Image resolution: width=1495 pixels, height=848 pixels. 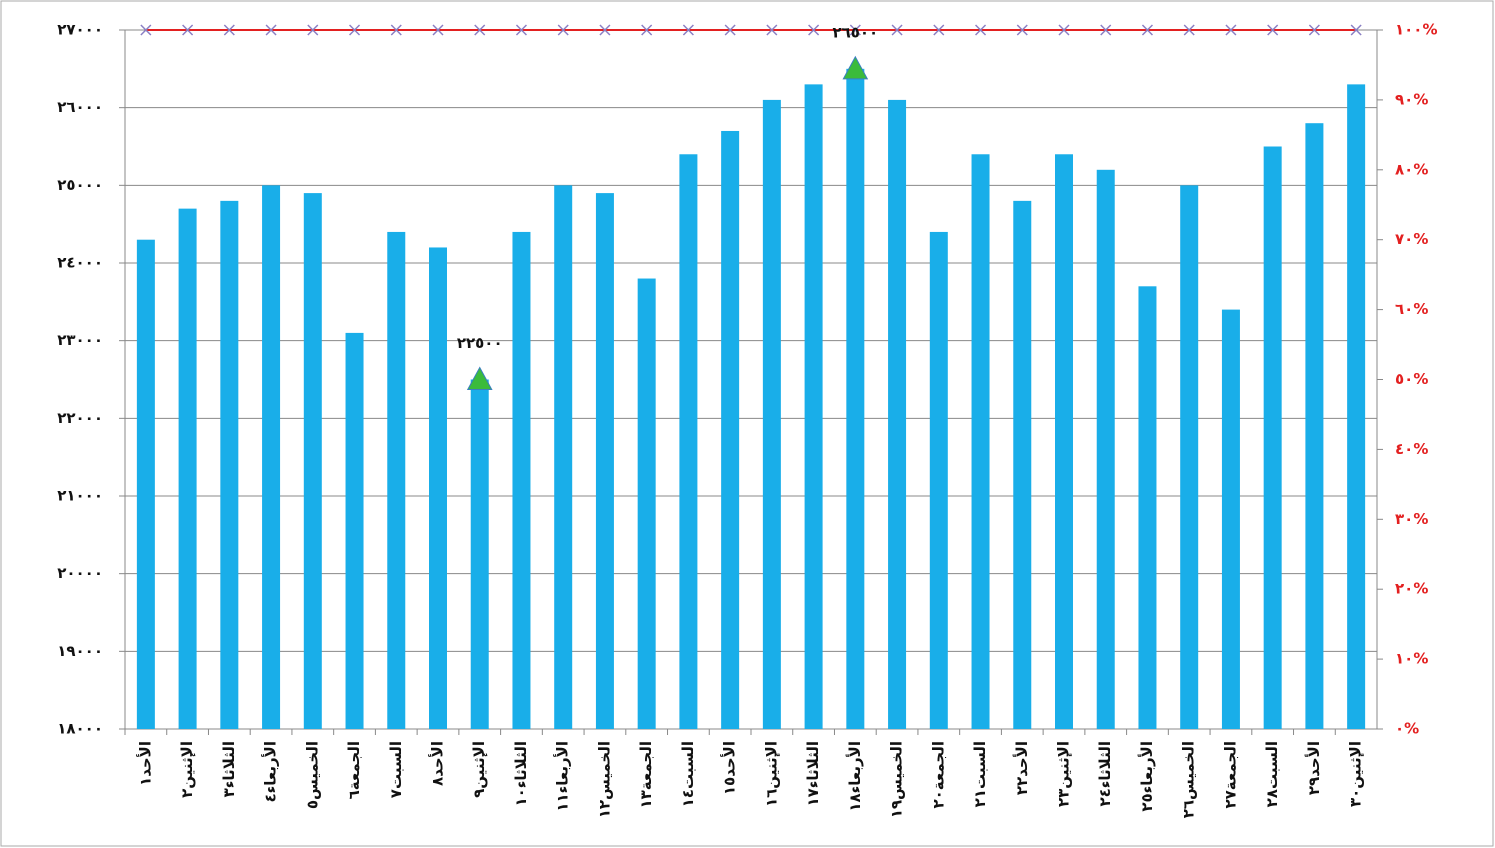 I want to click on y-tick-label: ٢٧٠٠٠, so click(x=80, y=30).